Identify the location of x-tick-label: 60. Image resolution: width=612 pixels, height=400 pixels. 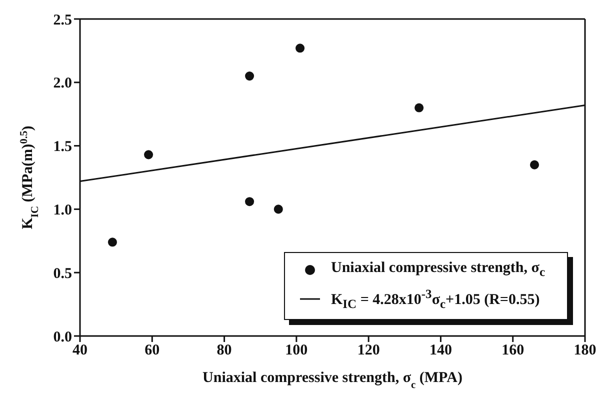
(152, 350).